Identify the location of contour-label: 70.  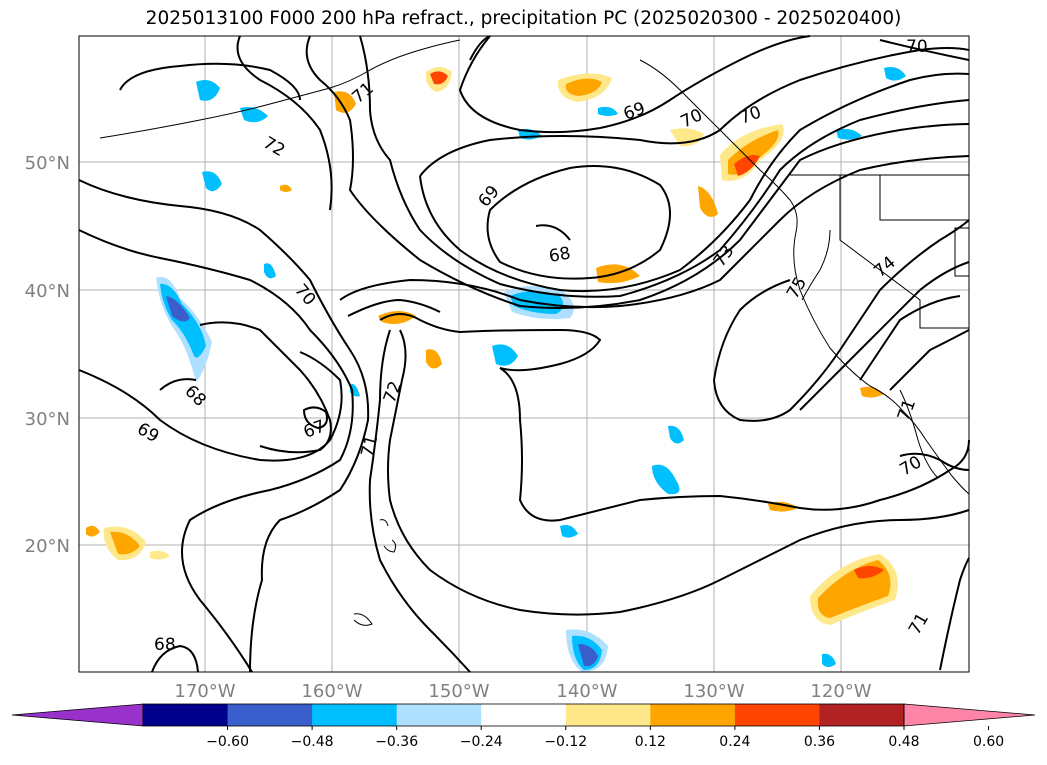
(917, 47).